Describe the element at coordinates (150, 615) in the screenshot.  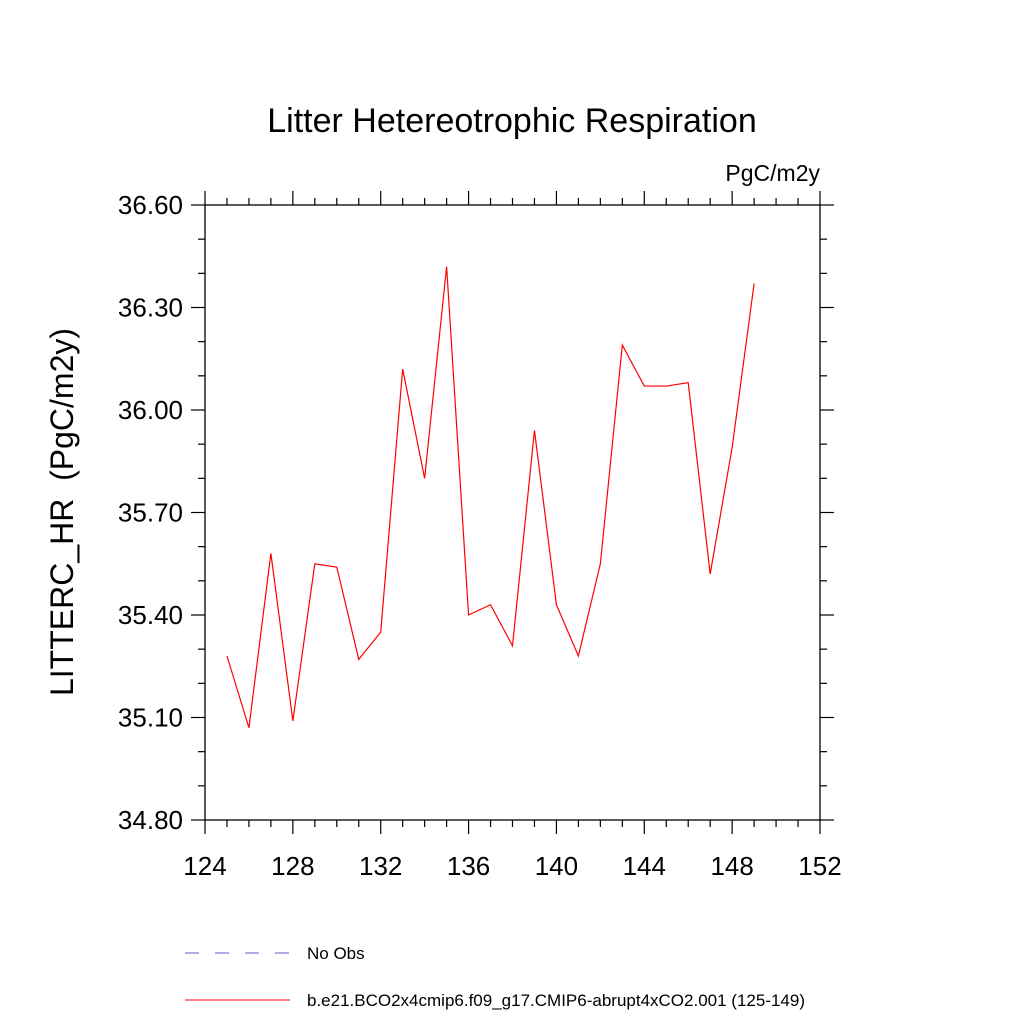
I see `y-tick-label: 35.40` at that location.